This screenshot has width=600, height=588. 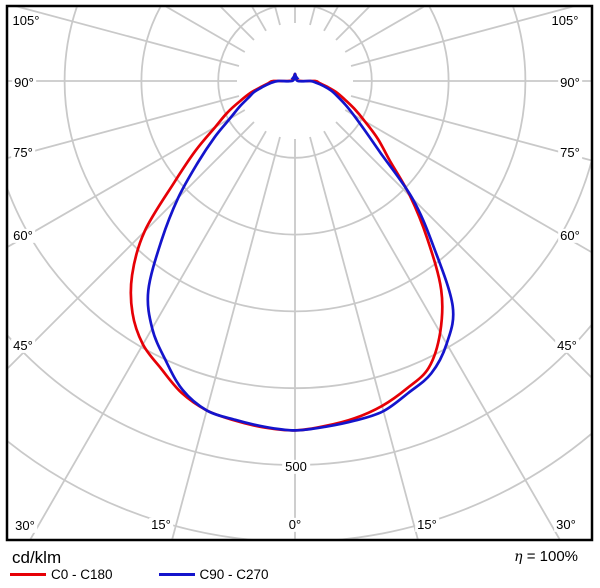 I want to click on legend-line-c0-c180, so click(x=28, y=574).